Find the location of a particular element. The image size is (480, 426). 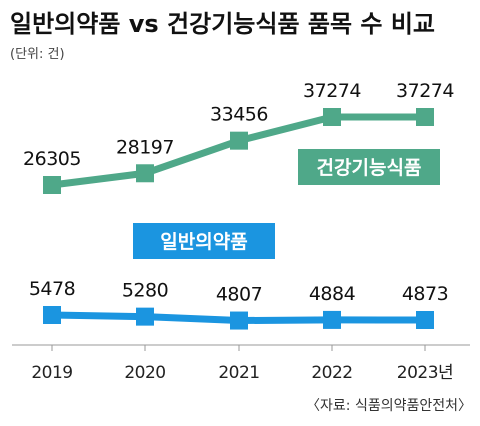

data-label: 26305 is located at coordinates (52, 159).